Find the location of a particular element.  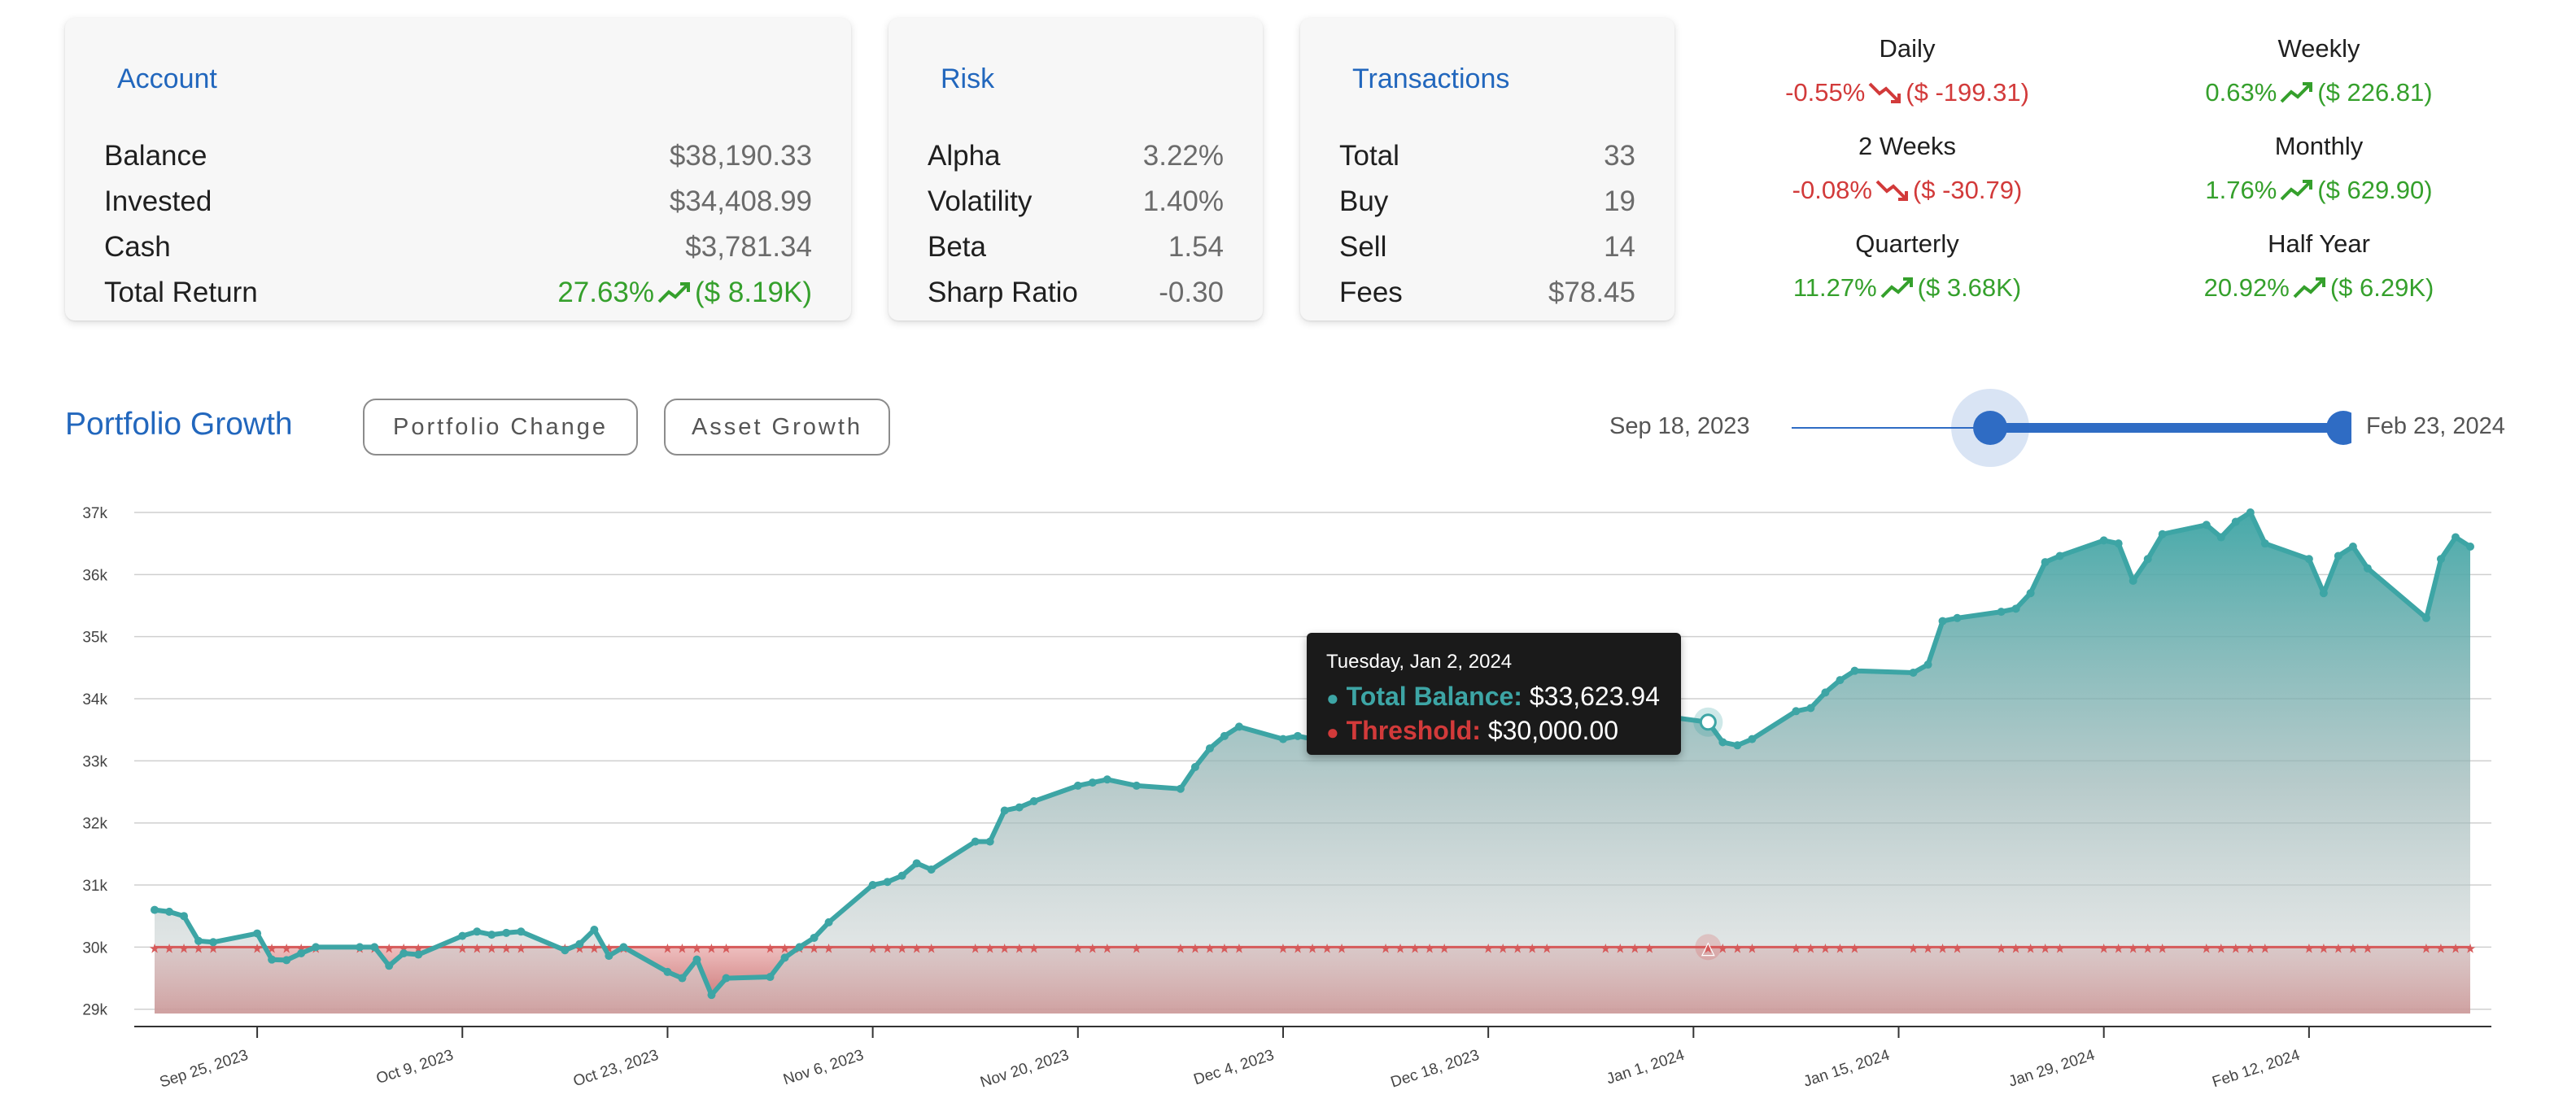

period-amount: ($ 3.68K) is located at coordinates (1969, 287).